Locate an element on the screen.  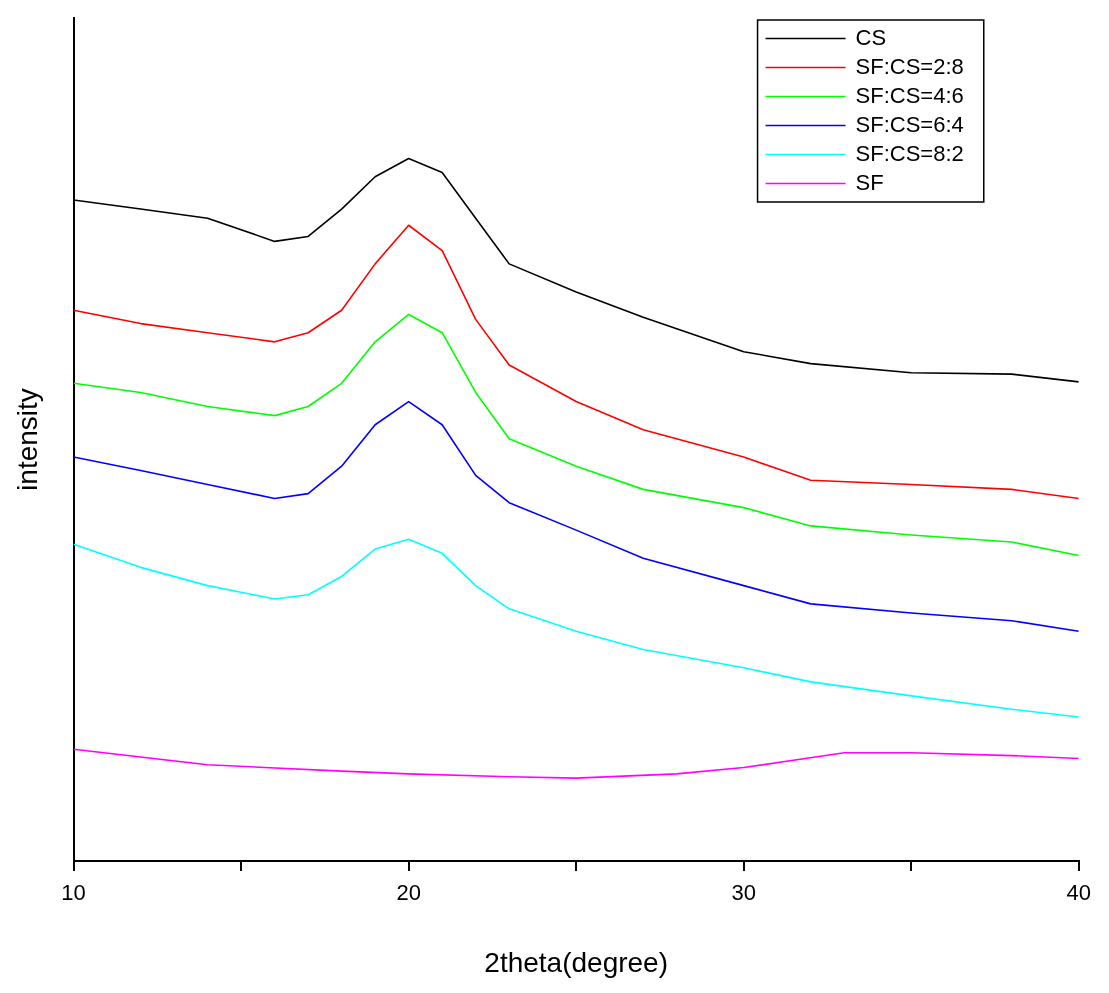
x-tick-label: 30 is located at coordinates (743, 893).